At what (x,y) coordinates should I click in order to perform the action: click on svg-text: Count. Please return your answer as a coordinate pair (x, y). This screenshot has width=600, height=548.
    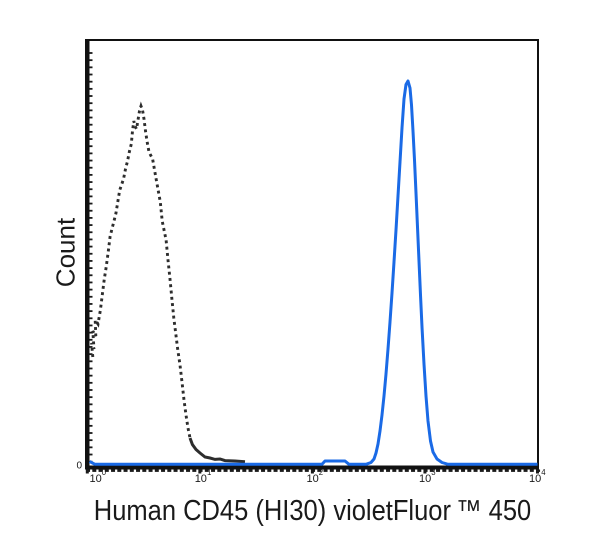
    Looking at the image, I should click on (66, 252).